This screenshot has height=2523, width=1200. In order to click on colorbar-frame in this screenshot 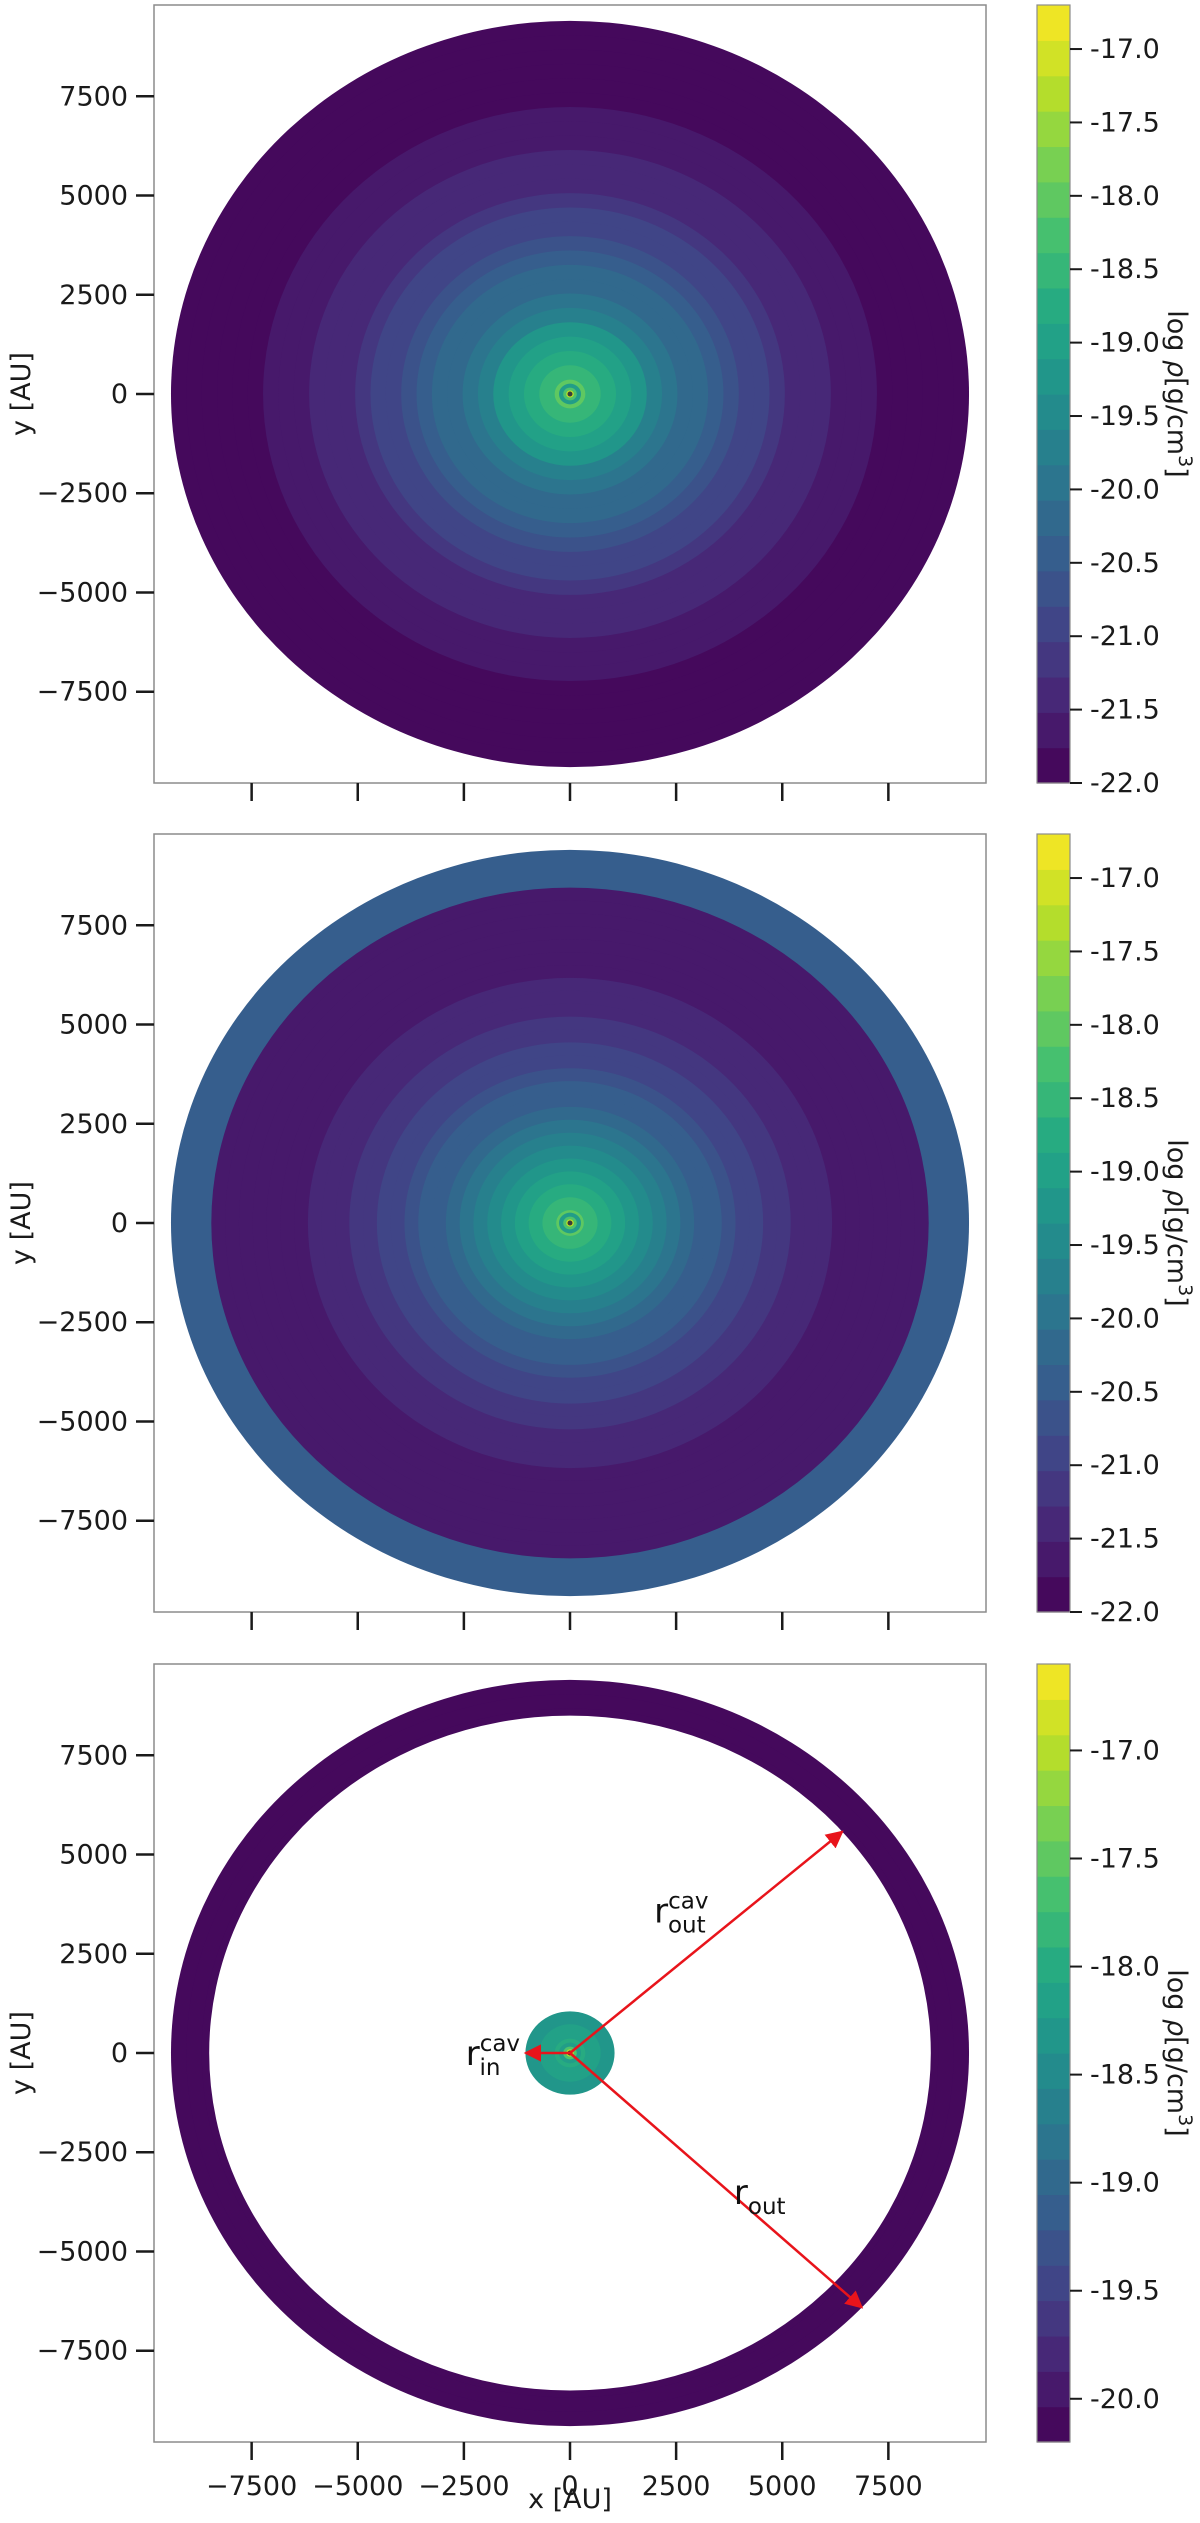, I will do `click(1053, 394)`.